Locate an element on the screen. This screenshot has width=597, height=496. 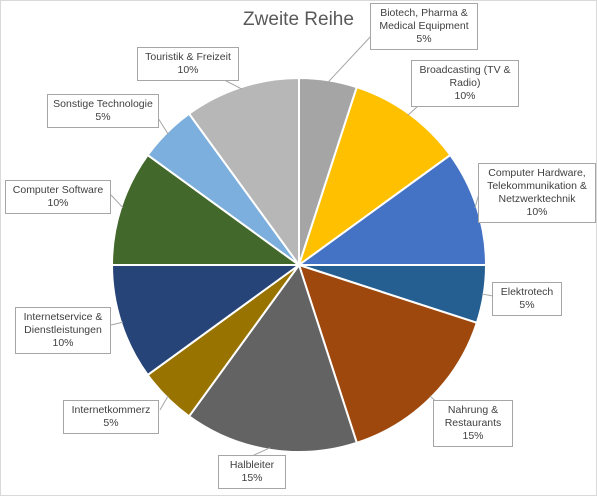
slice-label: Elektrotech is located at coordinates (527, 292).